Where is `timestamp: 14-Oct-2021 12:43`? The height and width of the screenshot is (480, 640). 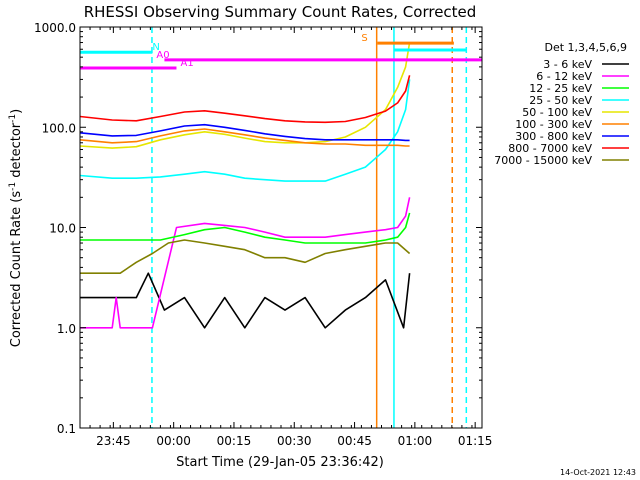 timestamp: 14-Oct-2021 12:43 is located at coordinates (598, 472).